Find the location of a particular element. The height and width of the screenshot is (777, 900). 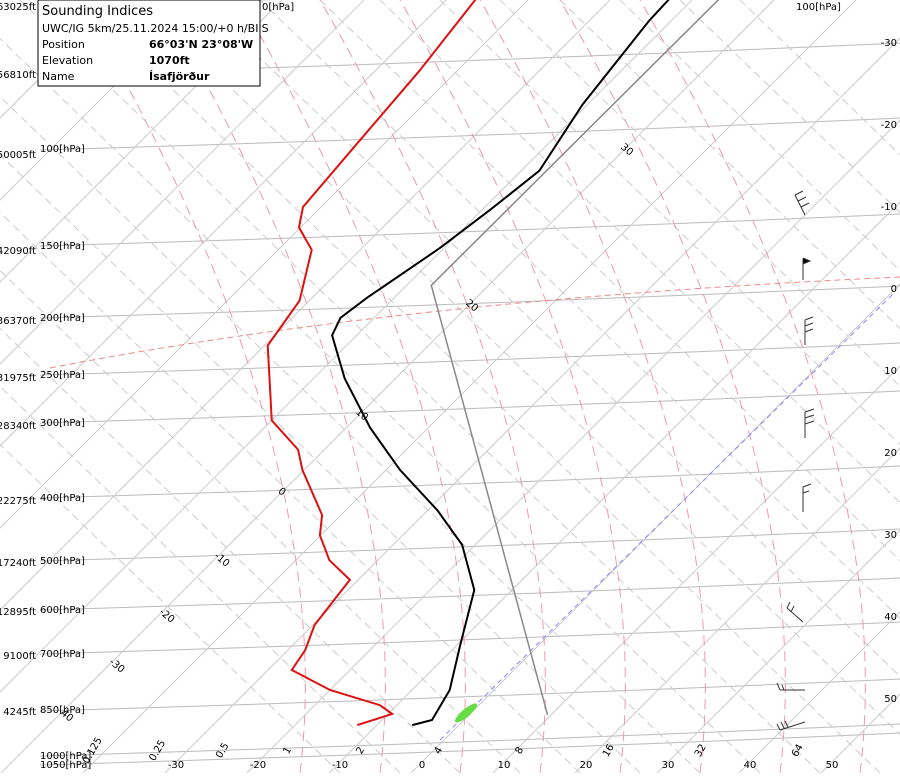

pressure-label: 850[hPa] is located at coordinates (62, 710).